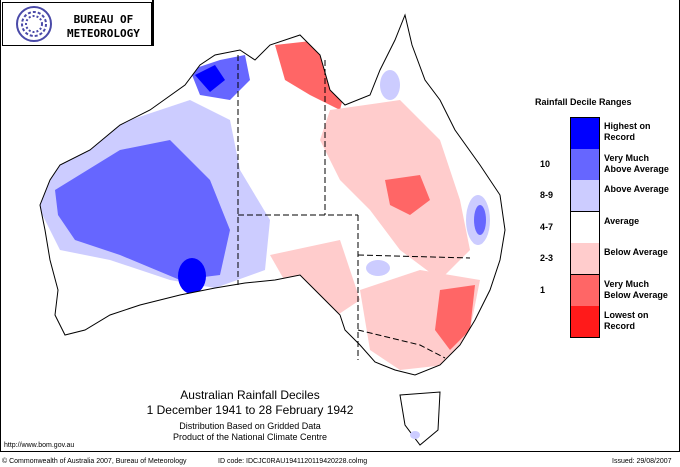 The height and width of the screenshot is (467, 680). I want to click on legend-decile: 1, so click(543, 289).